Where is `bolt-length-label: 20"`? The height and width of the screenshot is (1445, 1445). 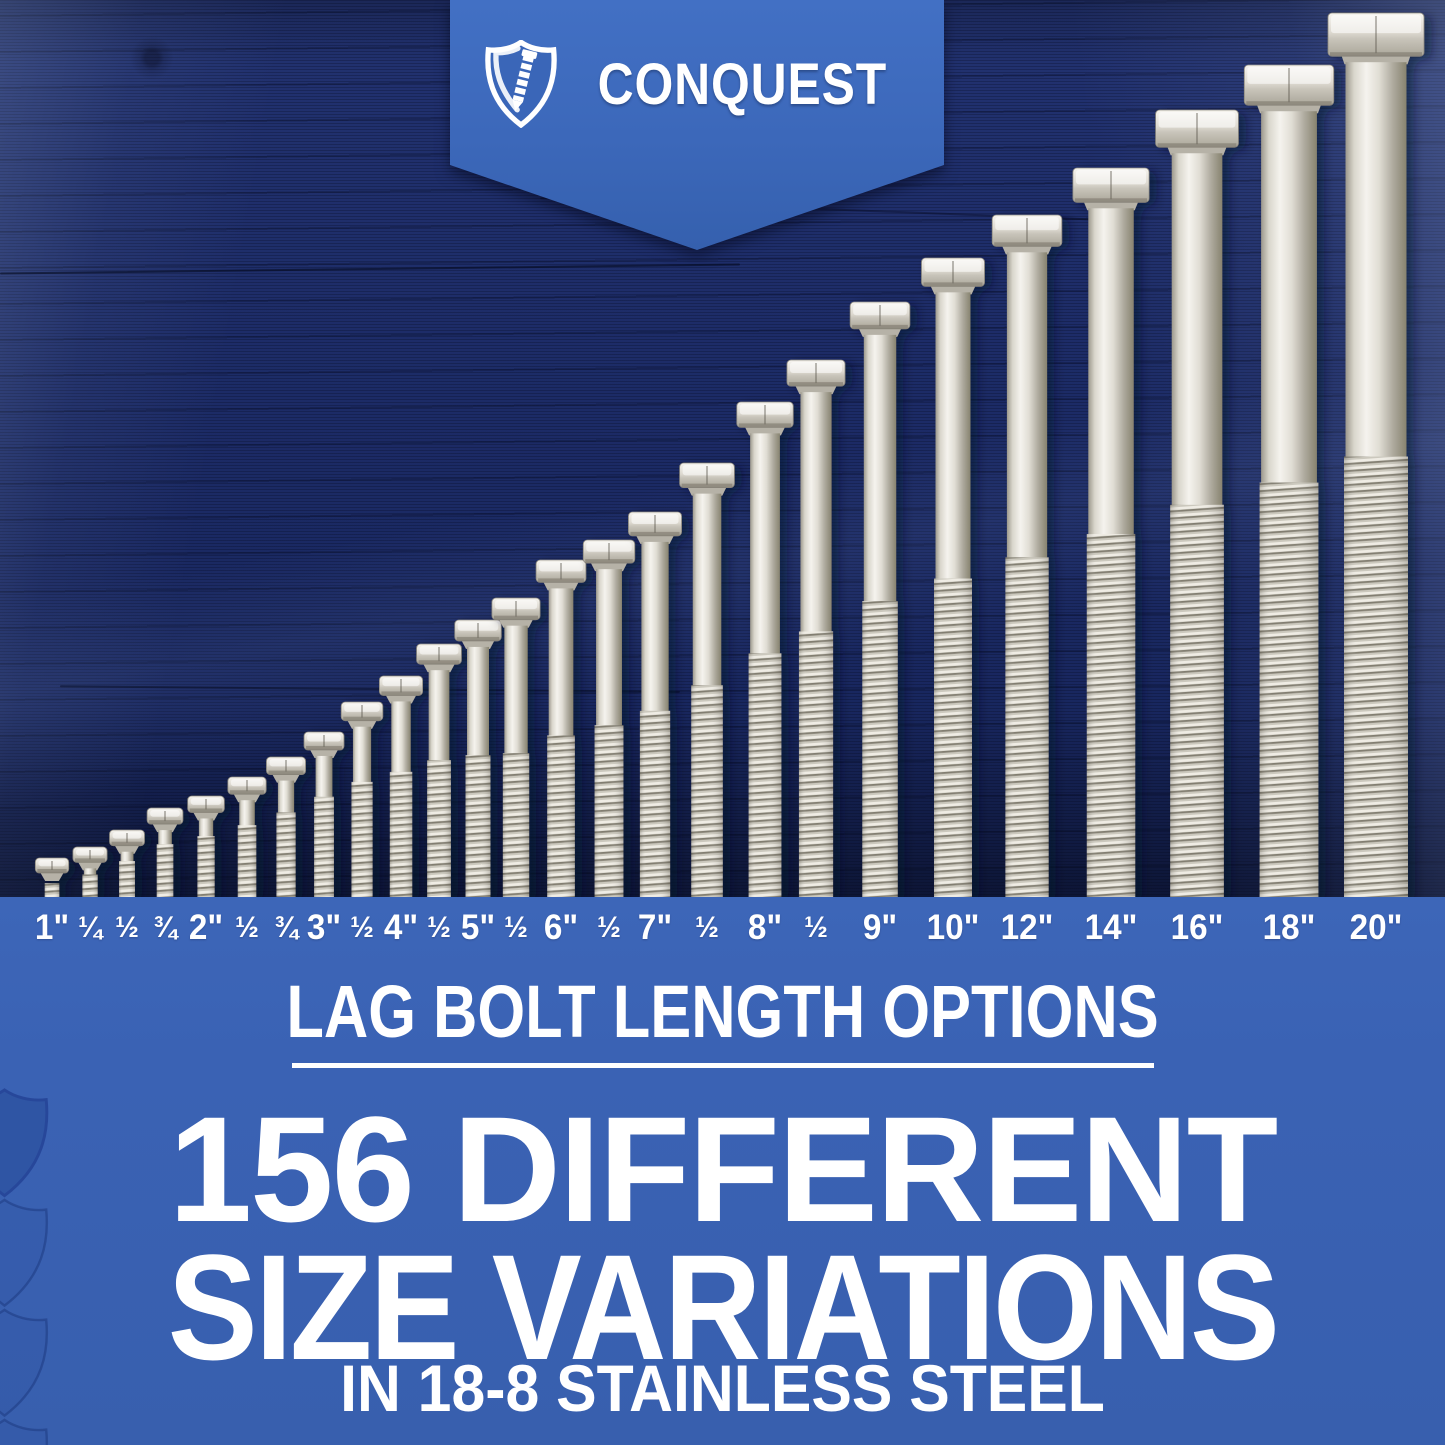
bolt-length-label: 20" is located at coordinates (1376, 927).